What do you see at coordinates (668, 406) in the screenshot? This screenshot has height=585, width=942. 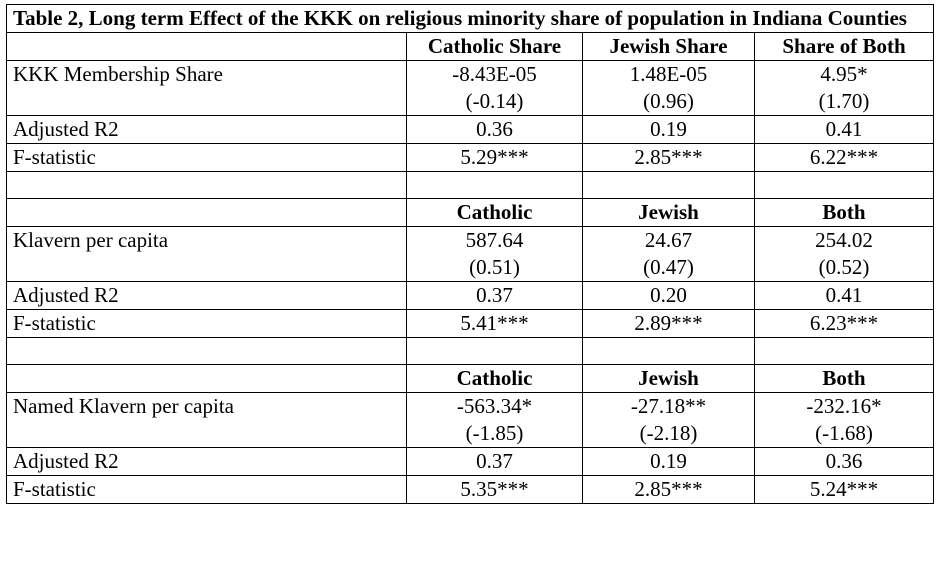 I see `coefficient: -27.18**` at bounding box center [668, 406].